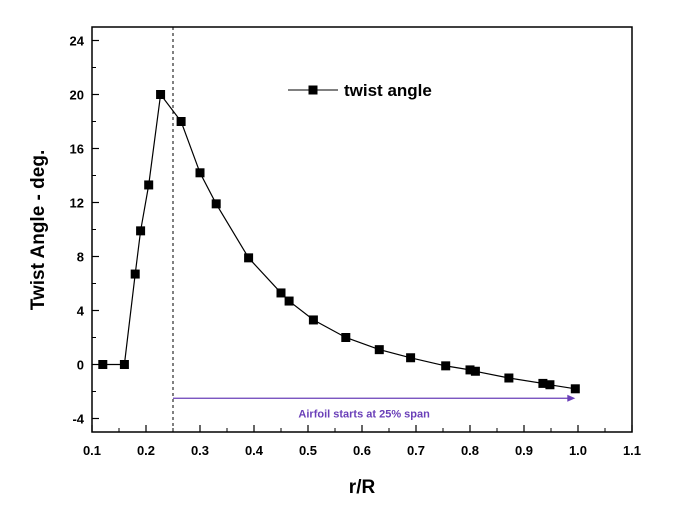 The height and width of the screenshot is (516, 682). What do you see at coordinates (84, 230) in the screenshot?
I see `y-axis-ticks: -4 0 4 8 12 16 20 24` at bounding box center [84, 230].